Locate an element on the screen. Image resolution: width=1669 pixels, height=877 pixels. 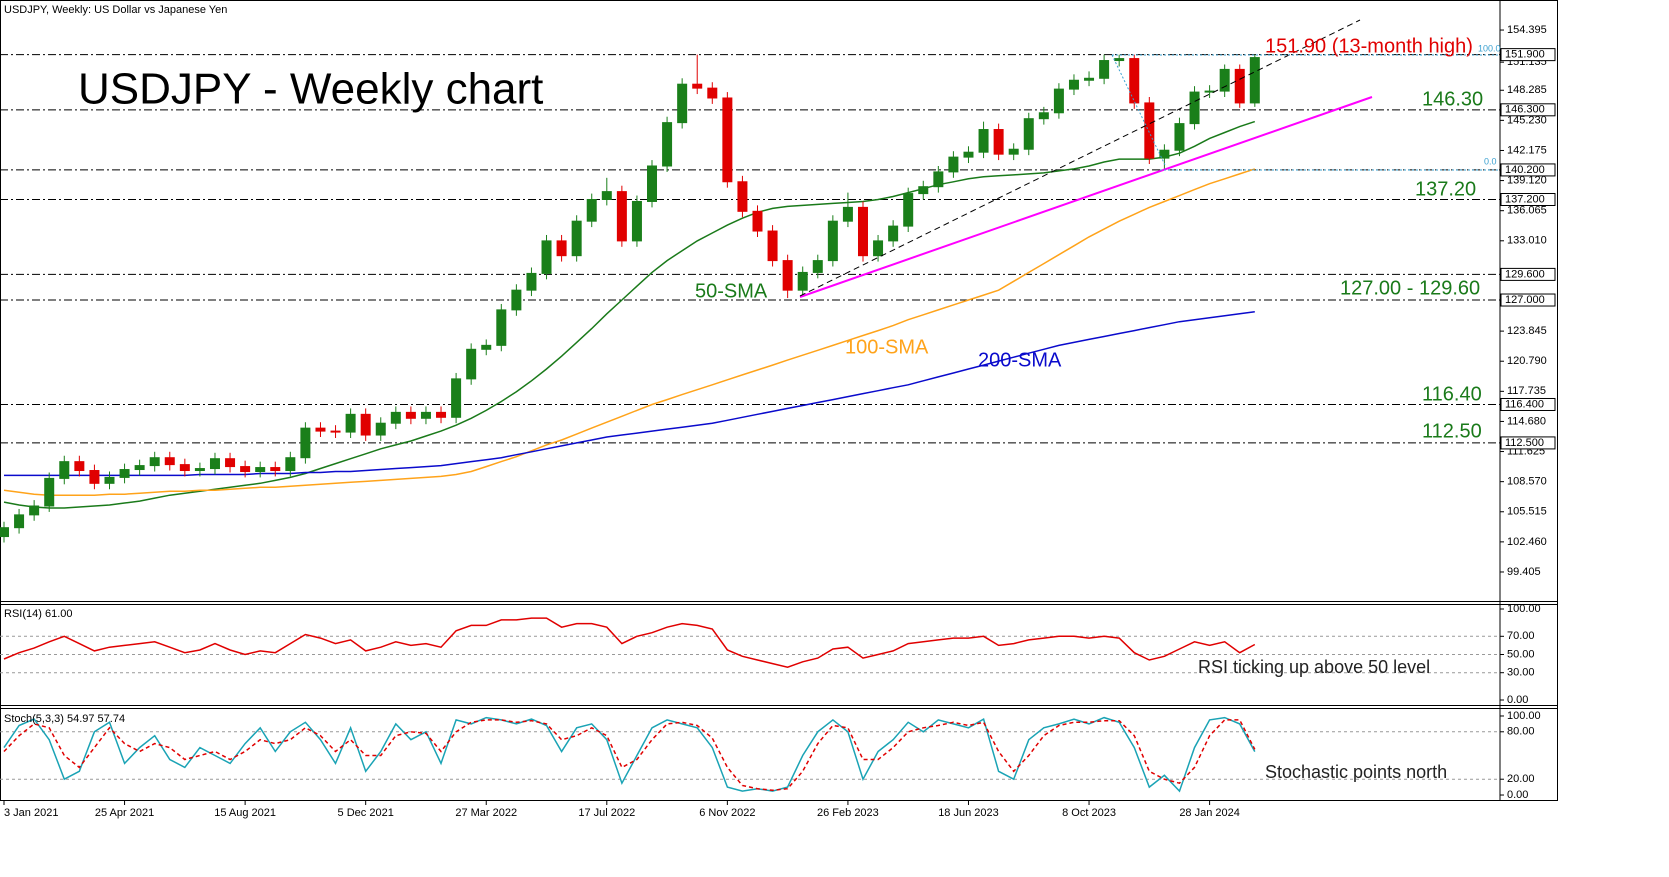
fib-label: 100.0 is located at coordinates (1489, 48).